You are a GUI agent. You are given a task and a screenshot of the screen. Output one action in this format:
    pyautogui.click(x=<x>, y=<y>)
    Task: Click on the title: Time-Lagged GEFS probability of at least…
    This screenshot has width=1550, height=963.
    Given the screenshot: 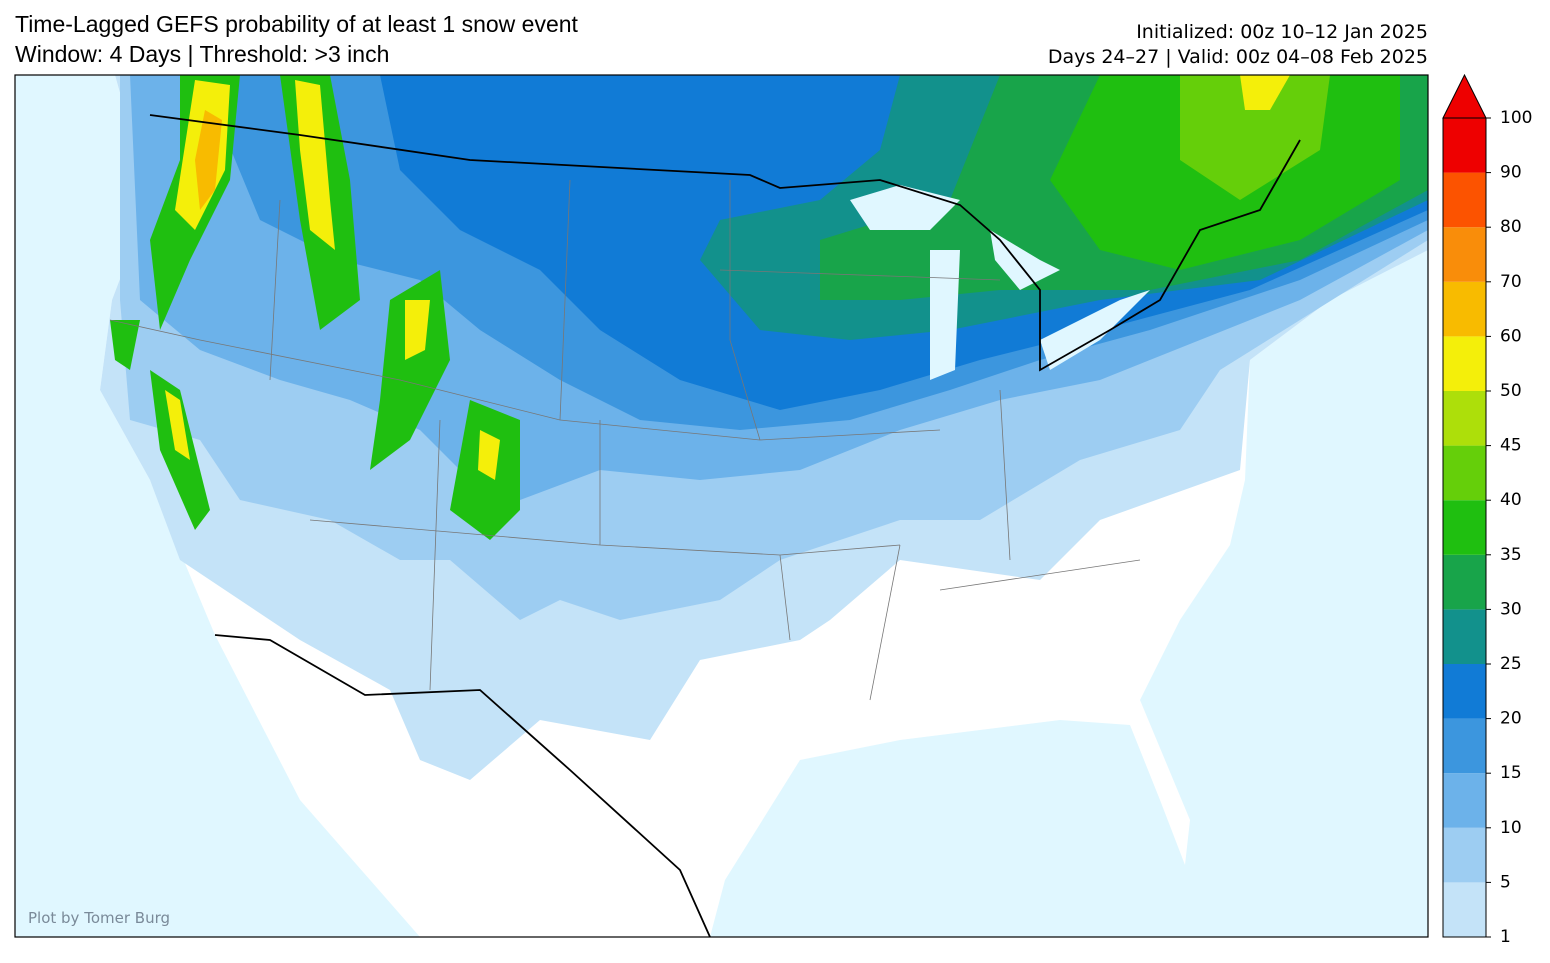 What is the action you would take?
    pyautogui.click(x=297, y=24)
    